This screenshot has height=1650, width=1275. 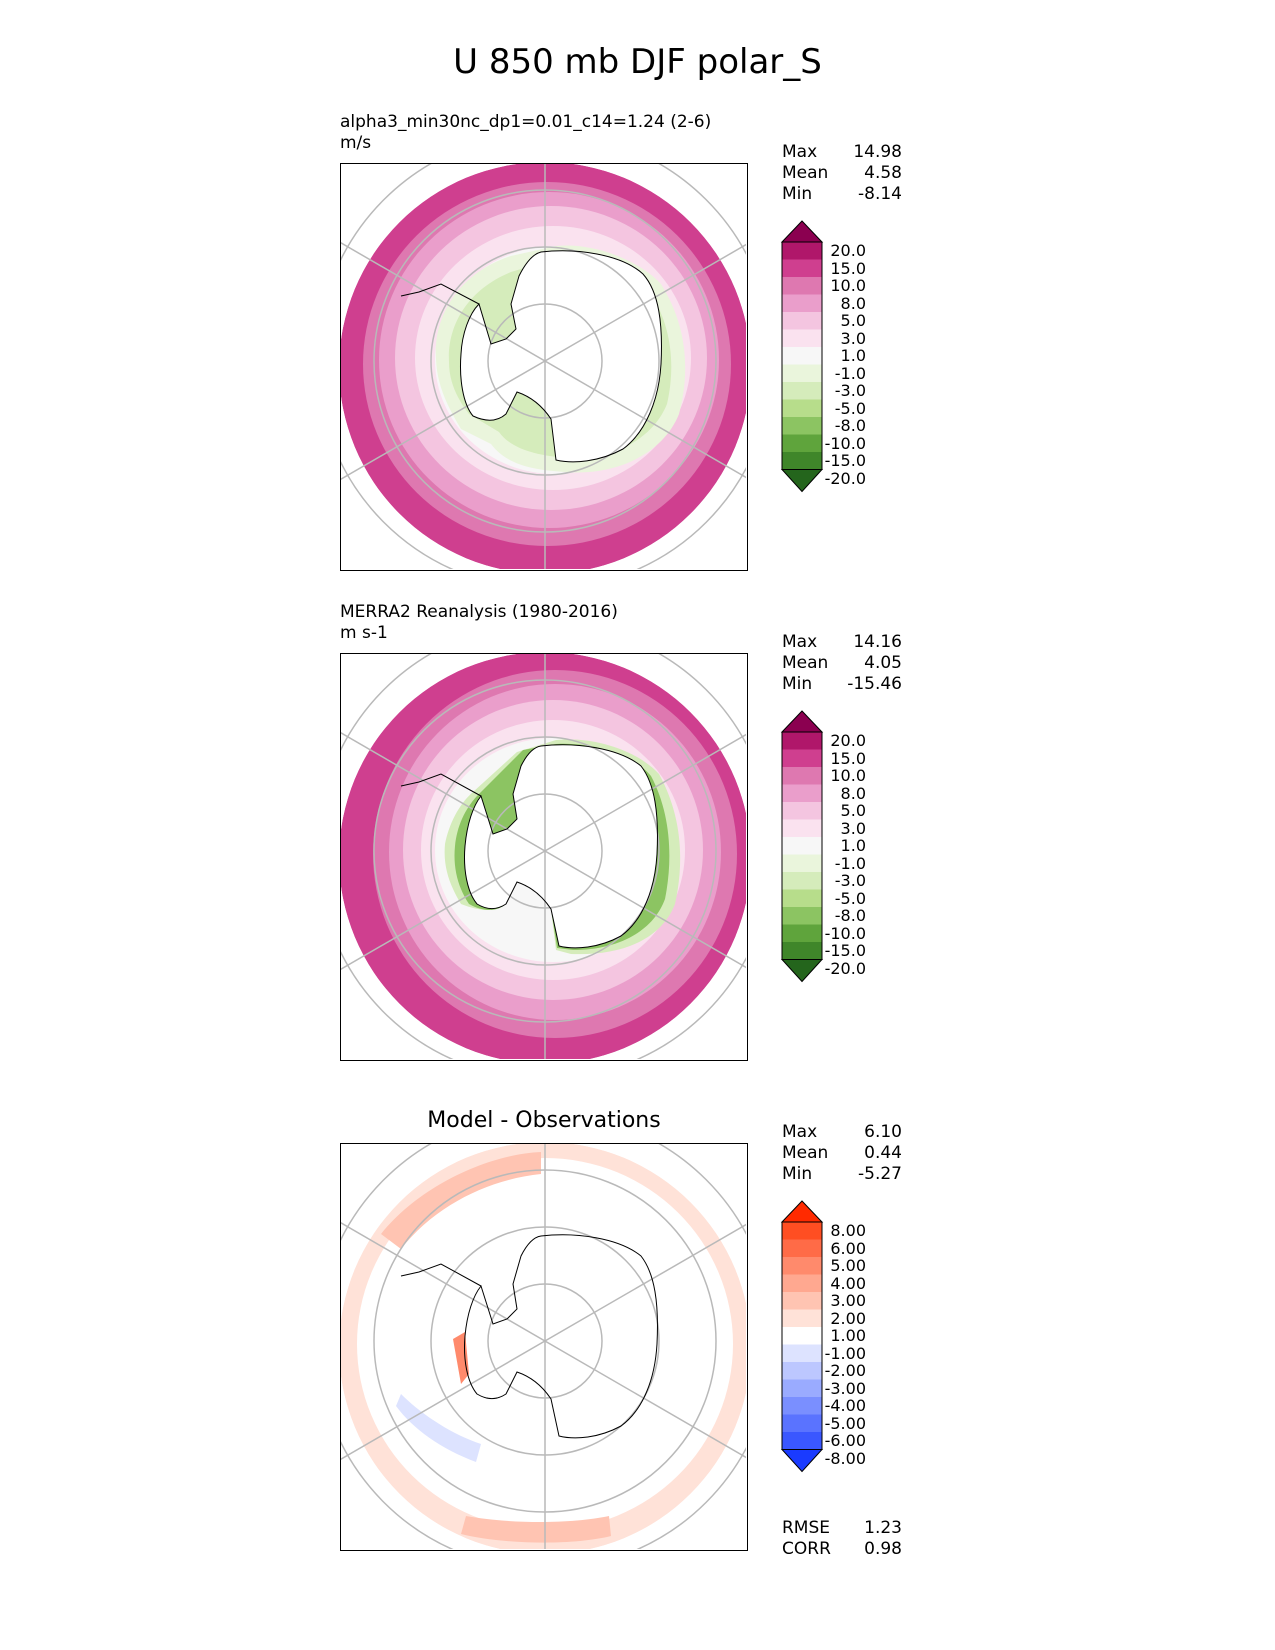 I want to click on cbar-label: 8.0, so click(x=853, y=793).